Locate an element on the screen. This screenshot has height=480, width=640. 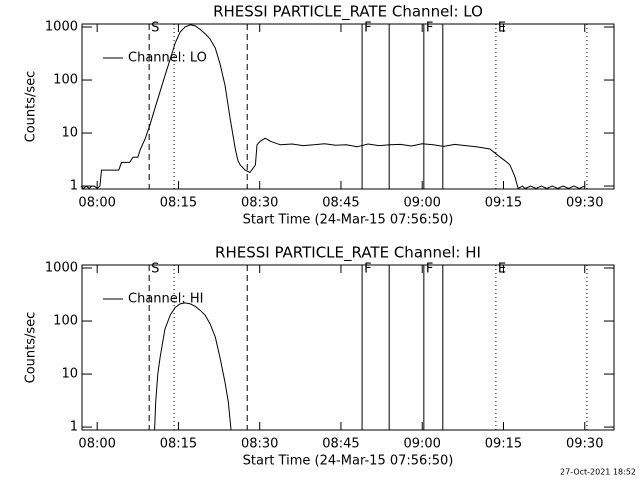
chart-title: RHESSI PARTICLE_RATE Channel: HI is located at coordinates (348, 253).